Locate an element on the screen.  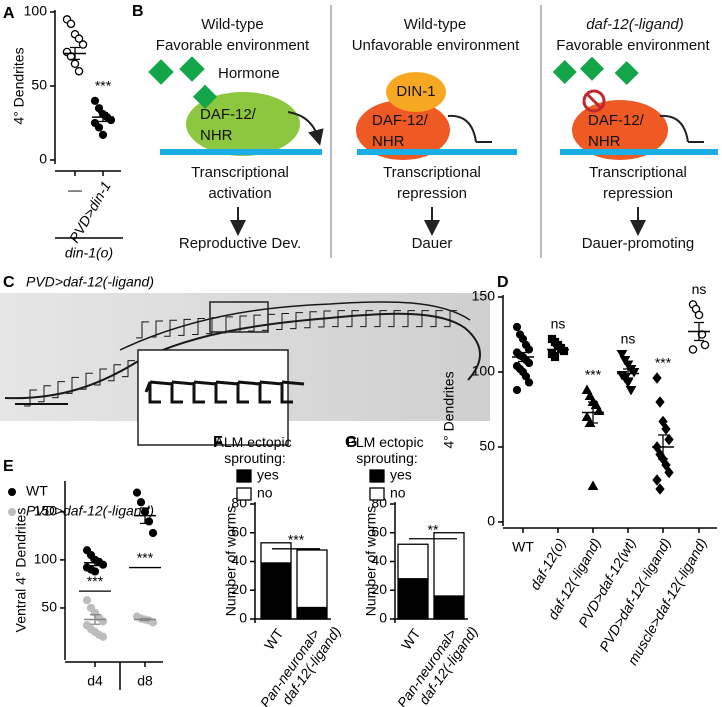
annotation: ns is located at coordinates (558, 324).